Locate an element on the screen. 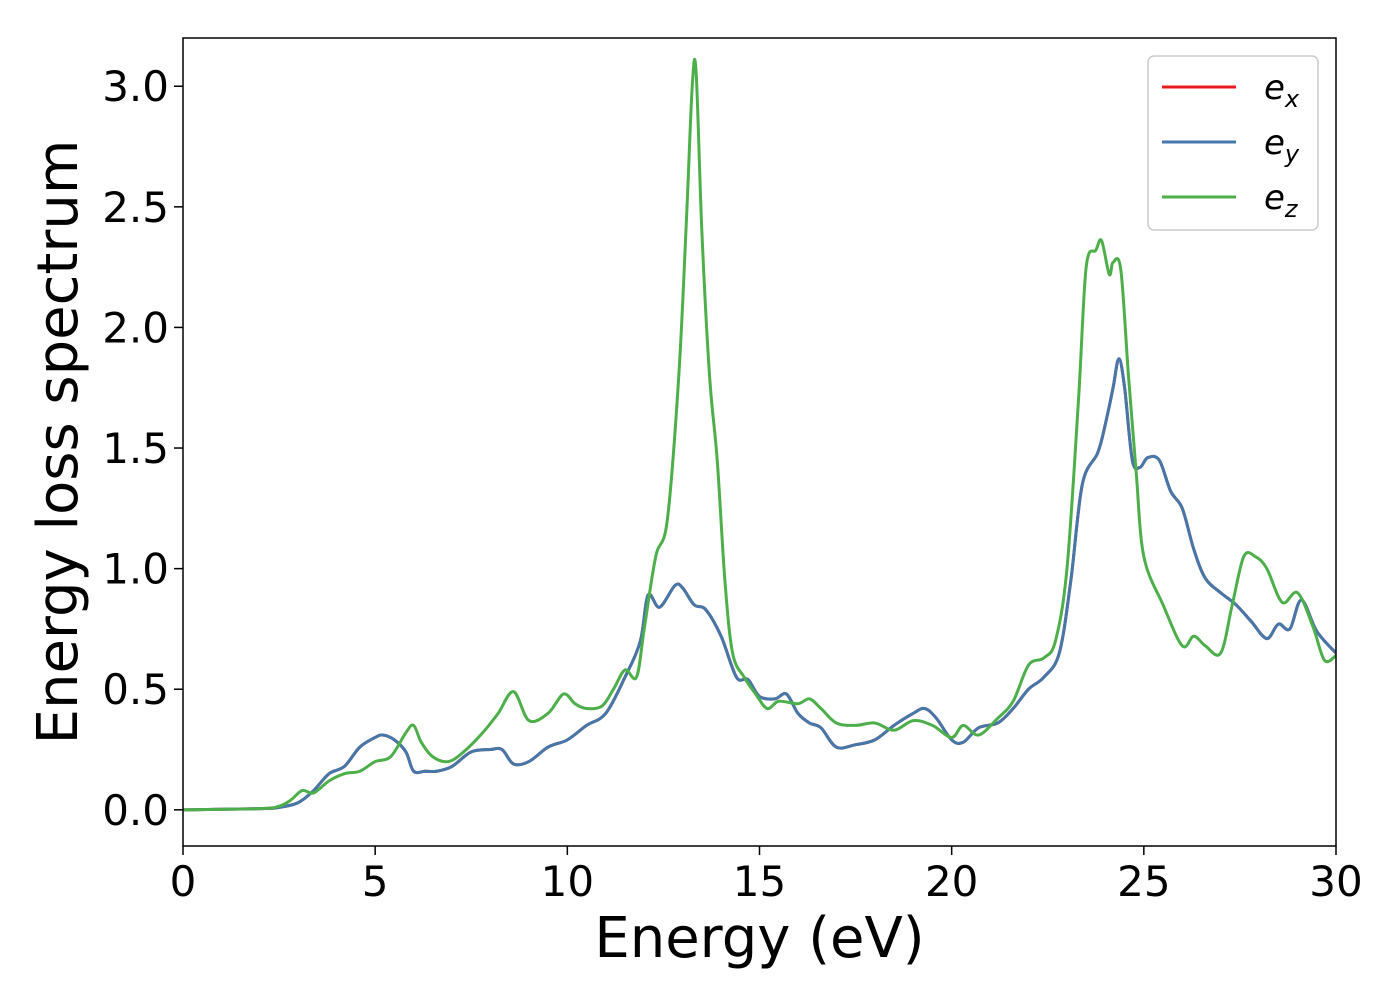 This screenshot has height=1000, width=1400. y-tick-label: 0.5 is located at coordinates (135, 689).